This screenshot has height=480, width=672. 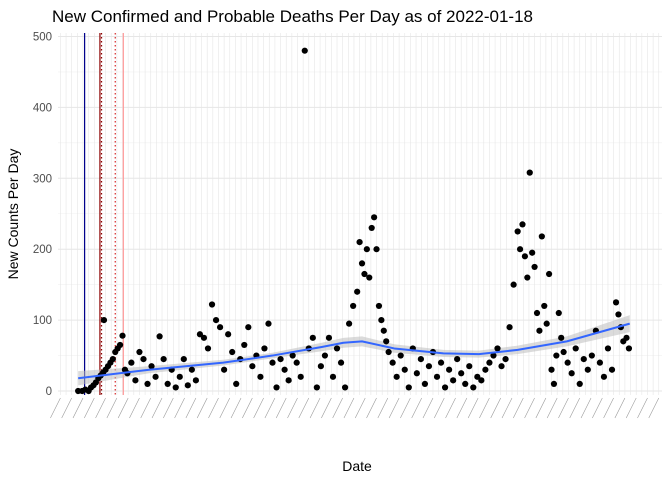 What do you see at coordinates (42, 38) in the screenshot?
I see `y-tick-label: 500` at bounding box center [42, 38].